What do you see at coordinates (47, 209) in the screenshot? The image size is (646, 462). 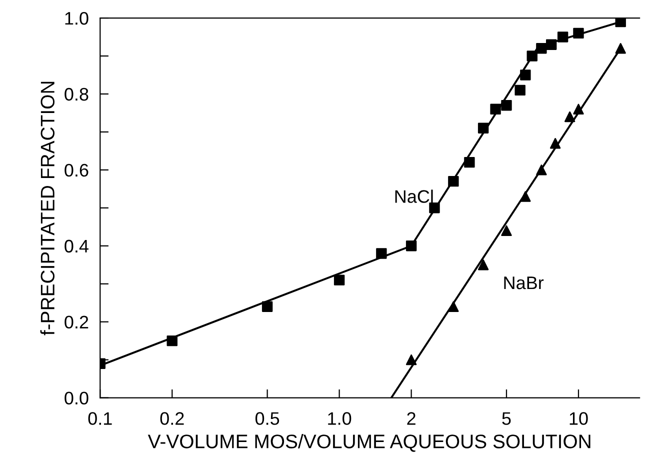 I see `y-axis-title: f-PRECIPITATED FRACTION` at bounding box center [47, 209].